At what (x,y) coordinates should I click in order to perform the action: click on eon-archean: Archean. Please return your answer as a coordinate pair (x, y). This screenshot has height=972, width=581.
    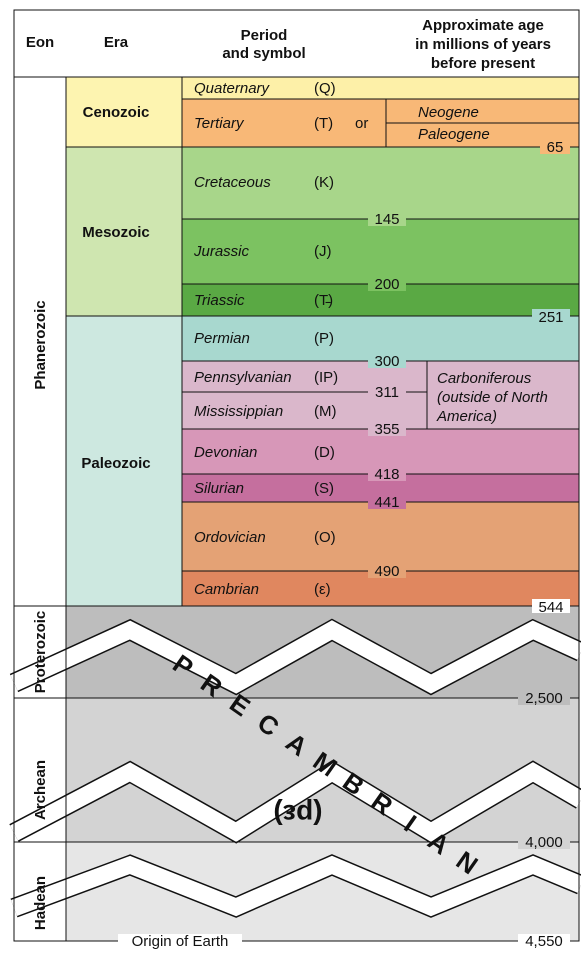
    Looking at the image, I should click on (40, 790).